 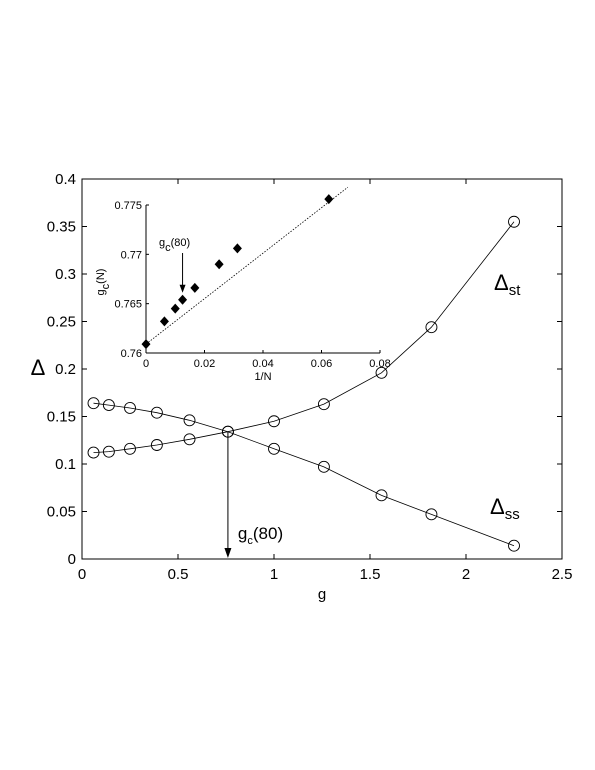 What do you see at coordinates (262, 364) in the screenshot?
I see `inset-x-tick-label: 0.04` at bounding box center [262, 364].